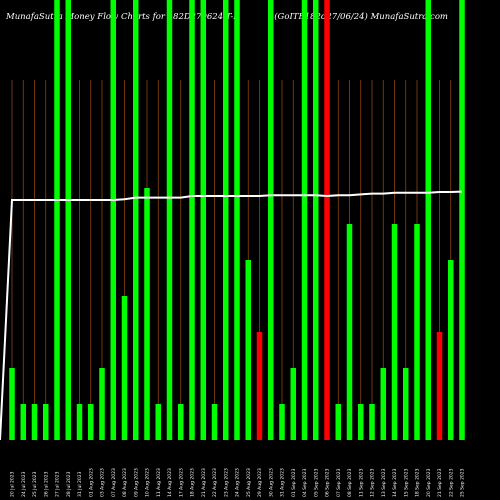 Image resolution: width=500 pixels, height=500 pixels. Describe the element at coordinates (125, 482) in the screenshot. I see `x-tick-label: 08 Aug 2023` at that location.